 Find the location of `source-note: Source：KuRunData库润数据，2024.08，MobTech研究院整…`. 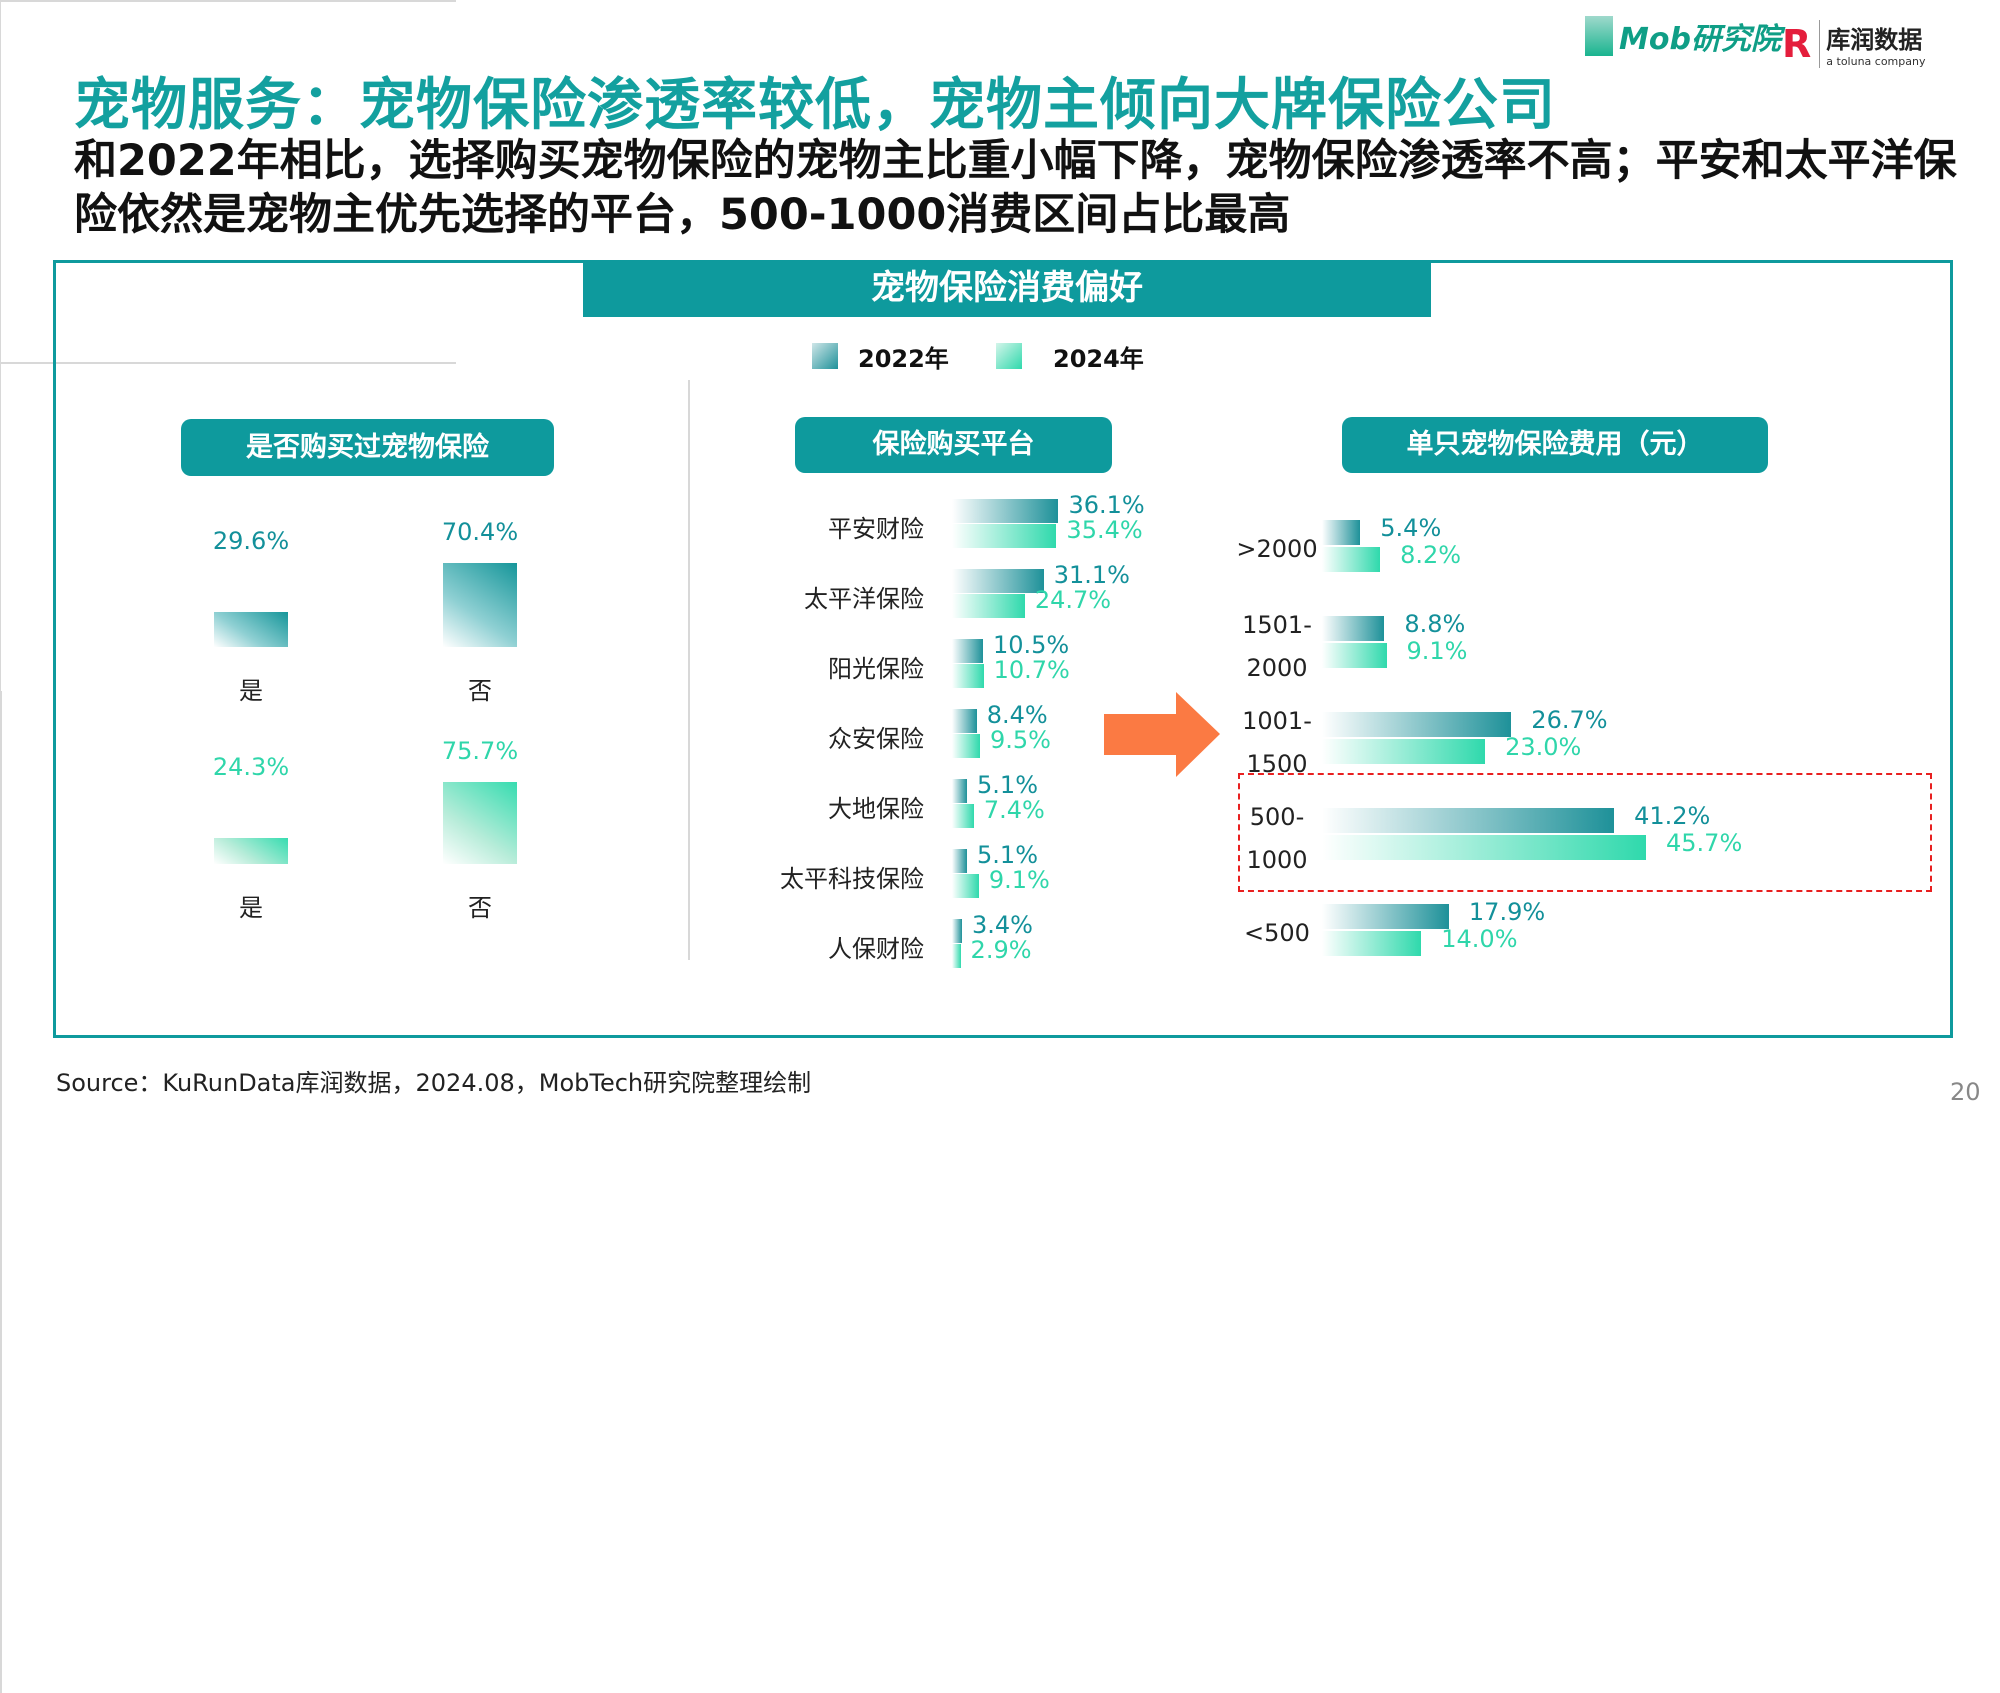

source-note: Source：KuRunData库润数据，2024.08，MobTech研究院整… is located at coordinates (434, 1083).